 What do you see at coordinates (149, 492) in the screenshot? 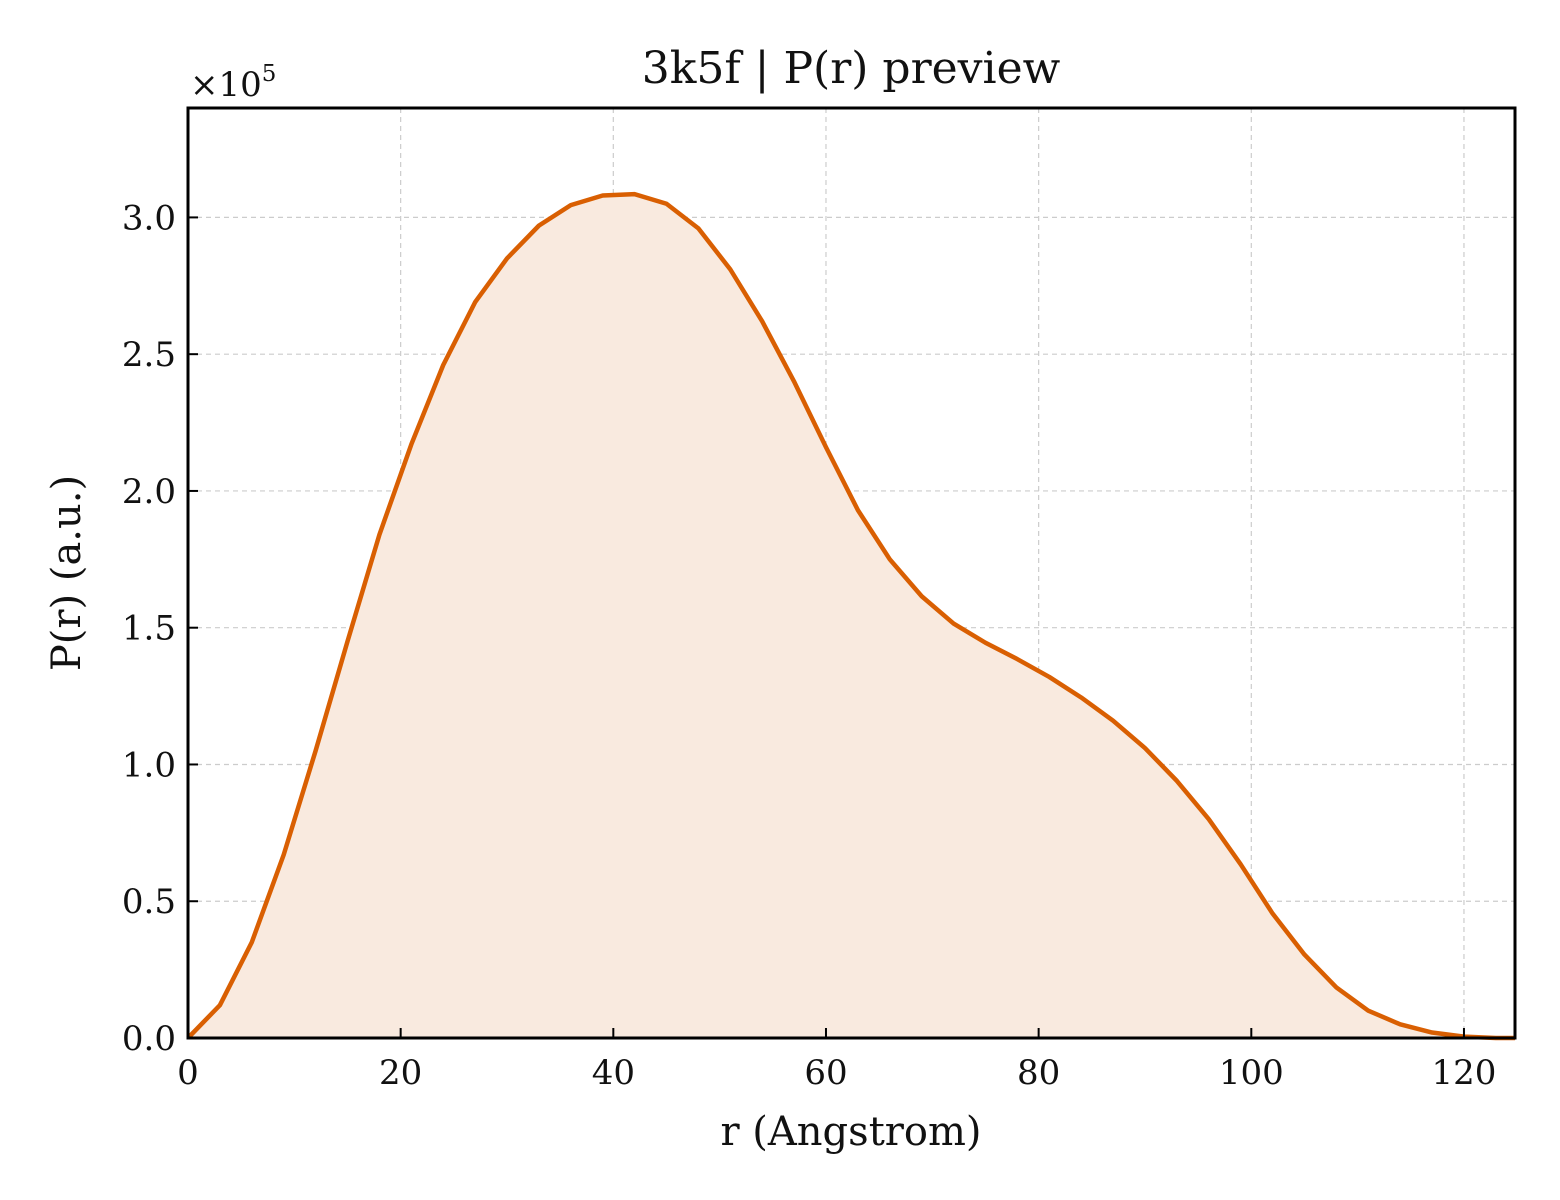
I see `y-tick-label: 2.0` at bounding box center [149, 492].